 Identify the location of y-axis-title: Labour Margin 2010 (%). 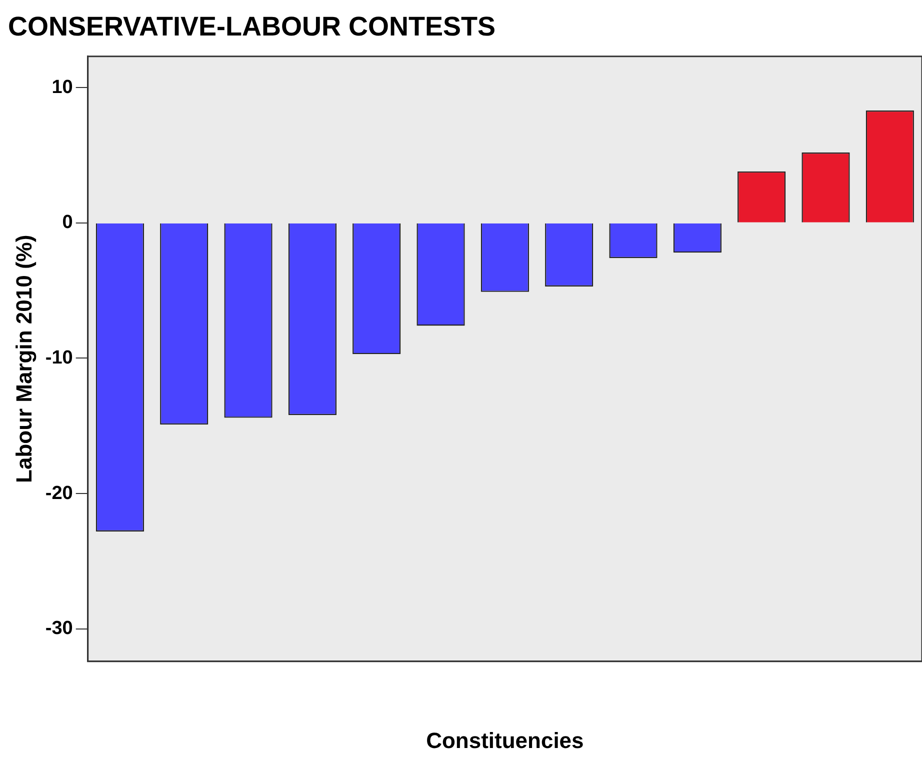
(23, 358).